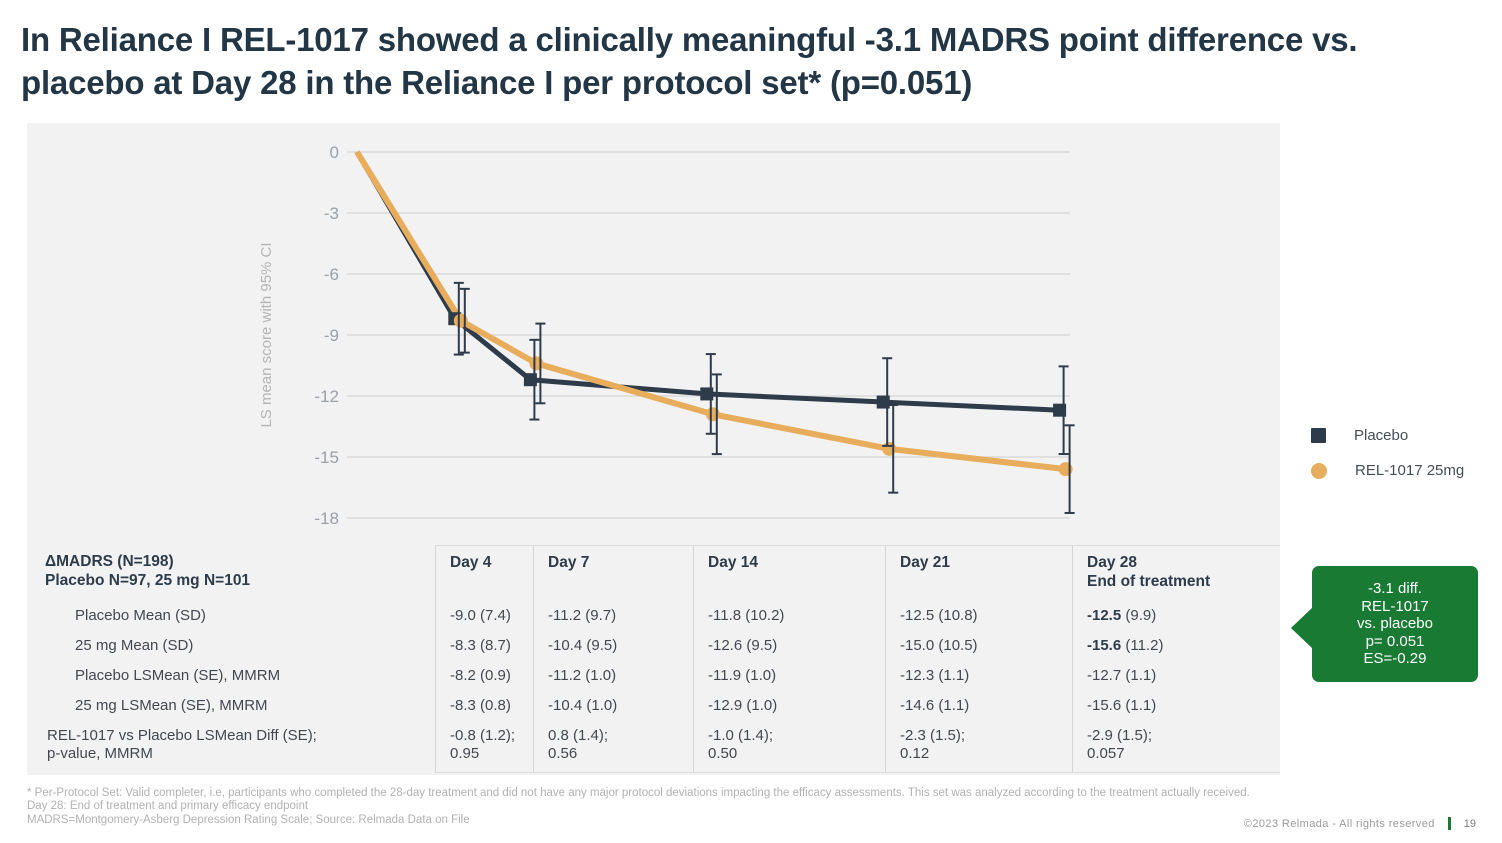  Describe the element at coordinates (1339, 823) in the screenshot. I see `copyright-text: ©2023 Relmada - All rights reserved` at that location.